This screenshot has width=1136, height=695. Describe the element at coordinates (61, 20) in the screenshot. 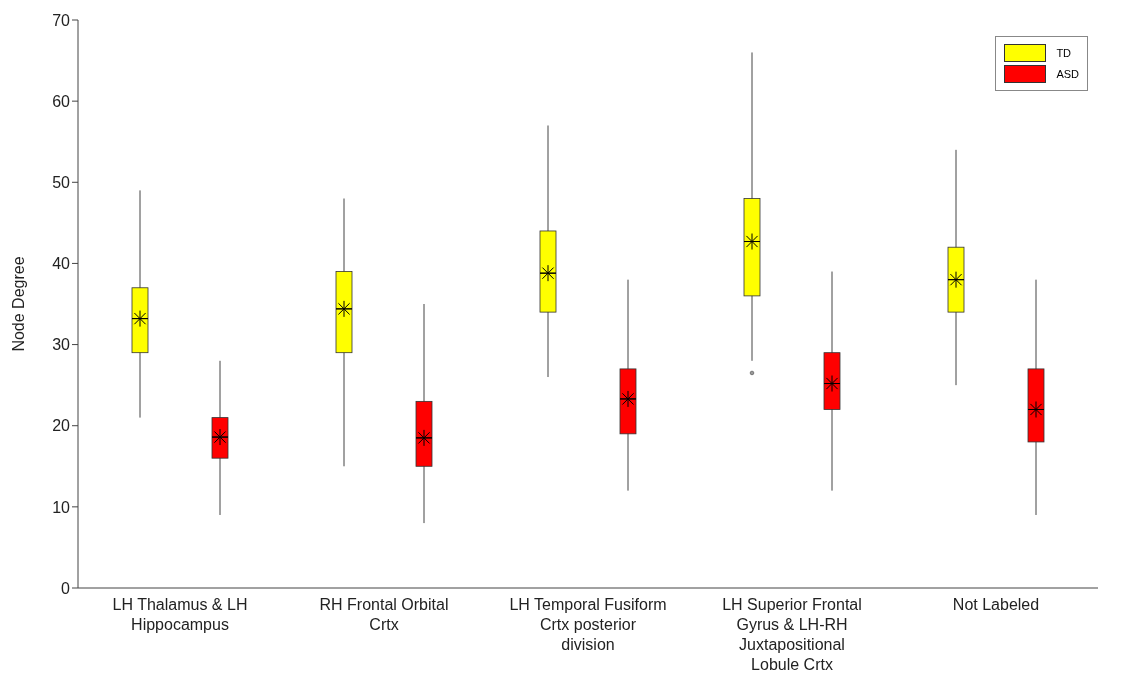

I see `y-tick-label: 70` at that location.